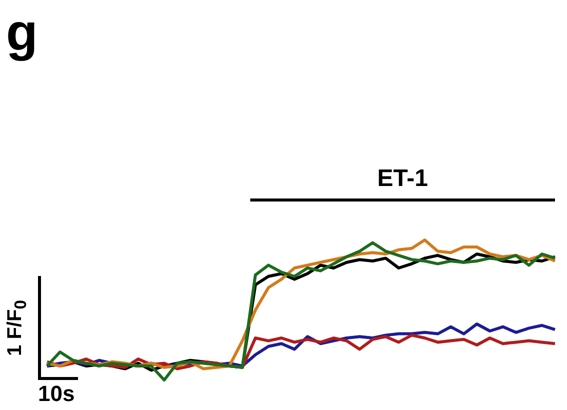 This screenshot has width=567, height=410. Describe the element at coordinates (56, 393) in the screenshot. I see `x-axis-title: 10s` at that location.